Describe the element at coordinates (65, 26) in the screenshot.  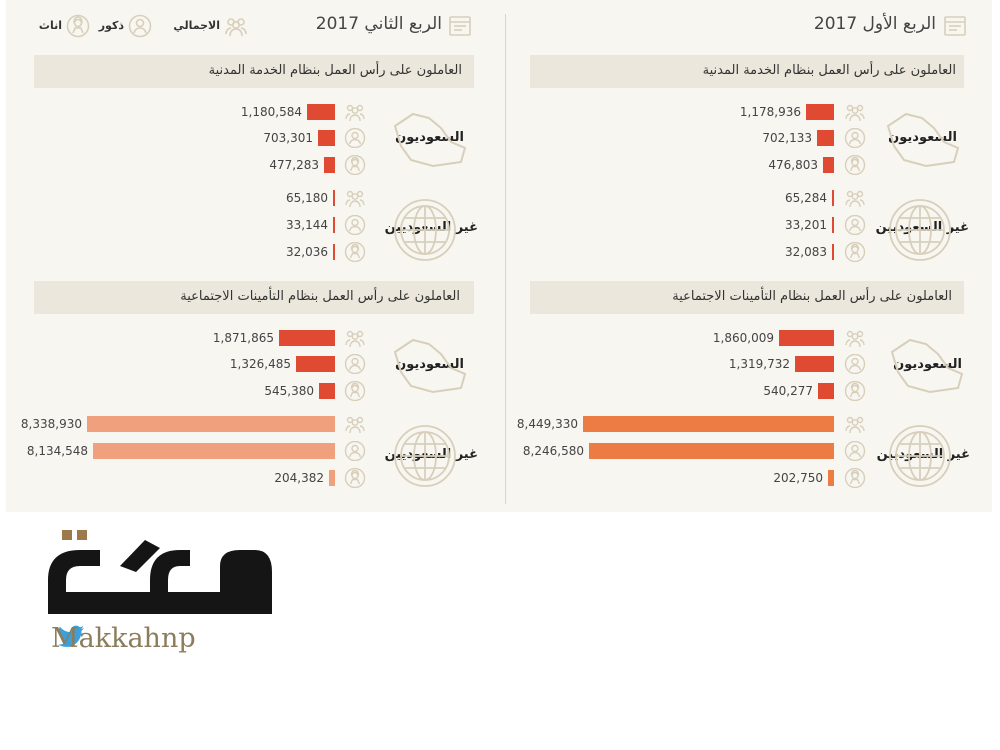
I see `legend-females: اناث` at that location.